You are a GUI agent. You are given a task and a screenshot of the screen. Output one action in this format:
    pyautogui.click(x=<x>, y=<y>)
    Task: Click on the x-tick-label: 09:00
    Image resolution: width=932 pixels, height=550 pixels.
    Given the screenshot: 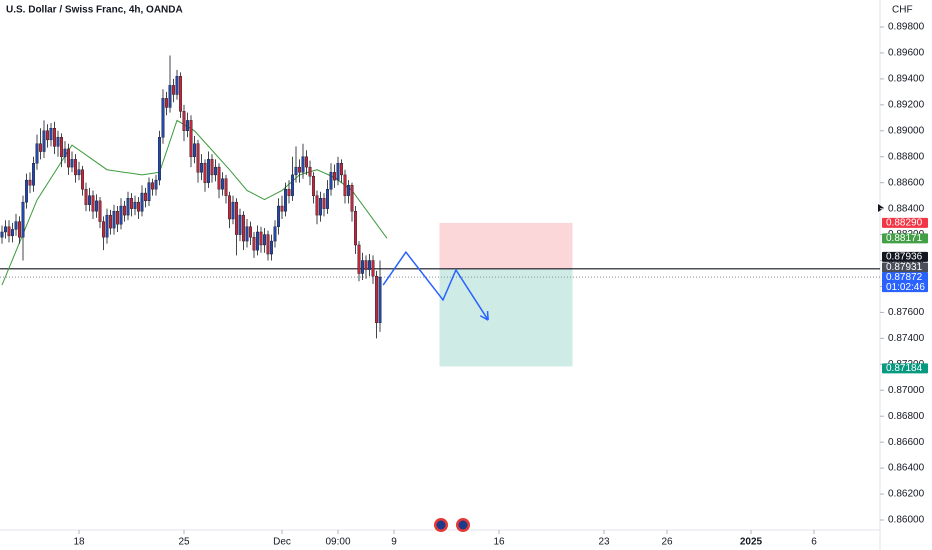 What is the action you would take?
    pyautogui.click(x=337, y=542)
    